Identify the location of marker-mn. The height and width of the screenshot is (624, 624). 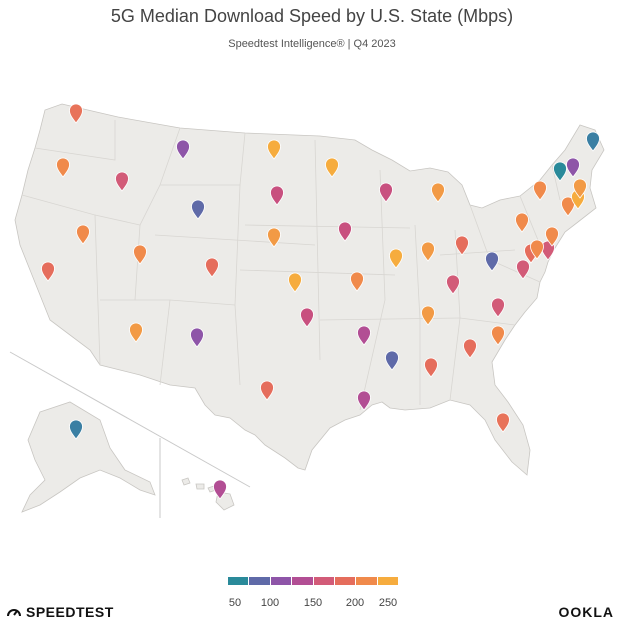
(332, 167).